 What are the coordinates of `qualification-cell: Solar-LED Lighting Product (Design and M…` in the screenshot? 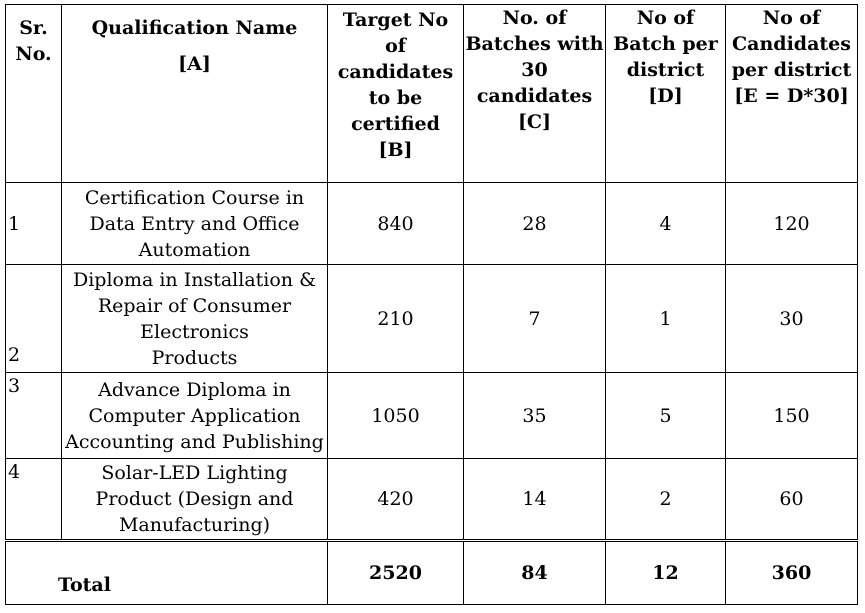 It's located at (194, 499).